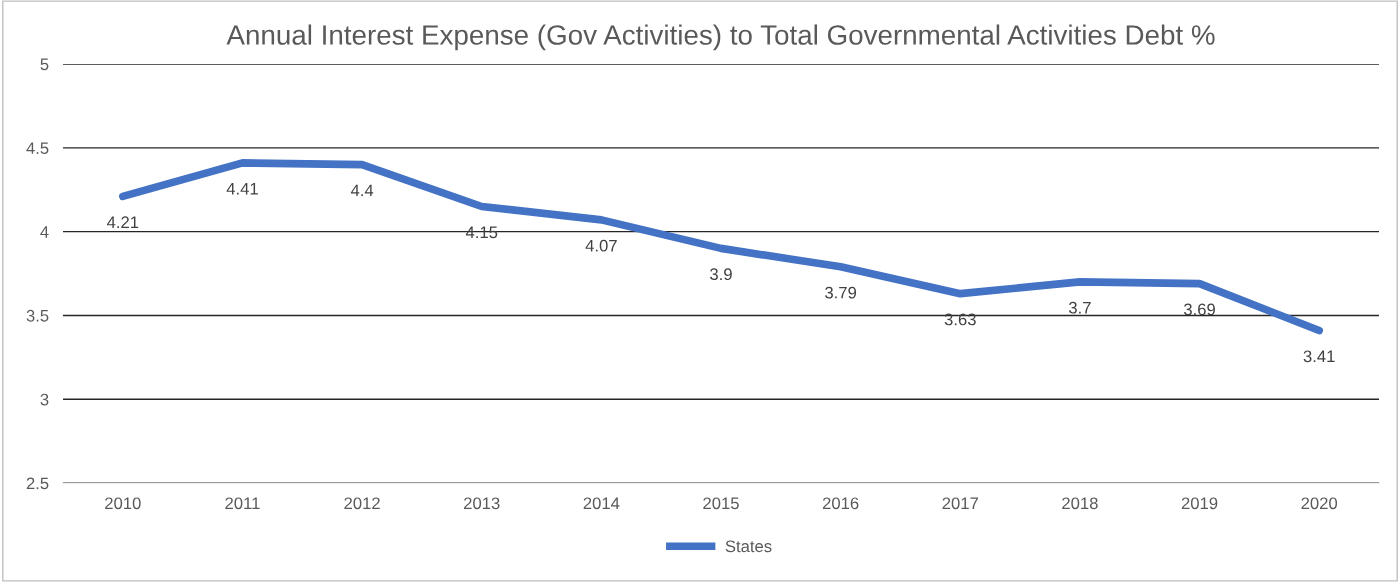  Describe the element at coordinates (122, 222) in the screenshot. I see `data-label: 4.21` at that location.